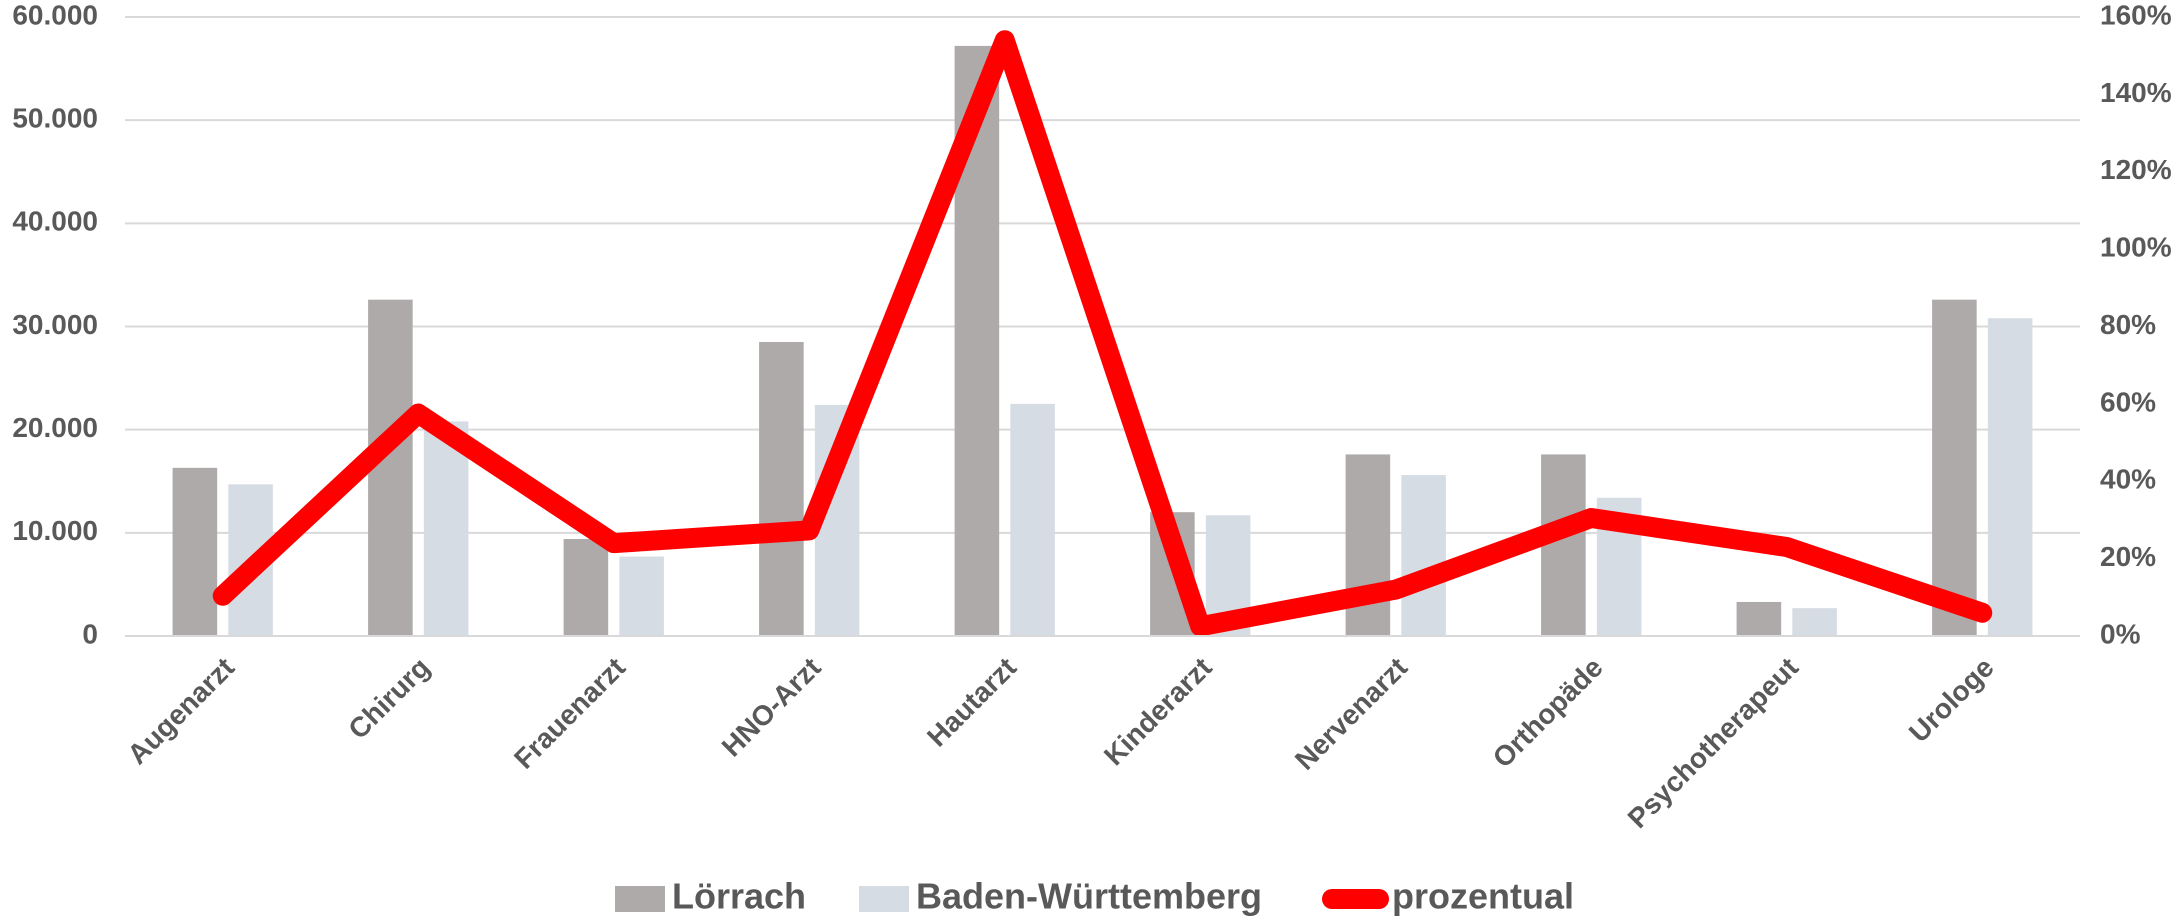 The image size is (2182, 924). Describe the element at coordinates (388, 698) in the screenshot. I see `x-tick-label: Chirurg` at that location.